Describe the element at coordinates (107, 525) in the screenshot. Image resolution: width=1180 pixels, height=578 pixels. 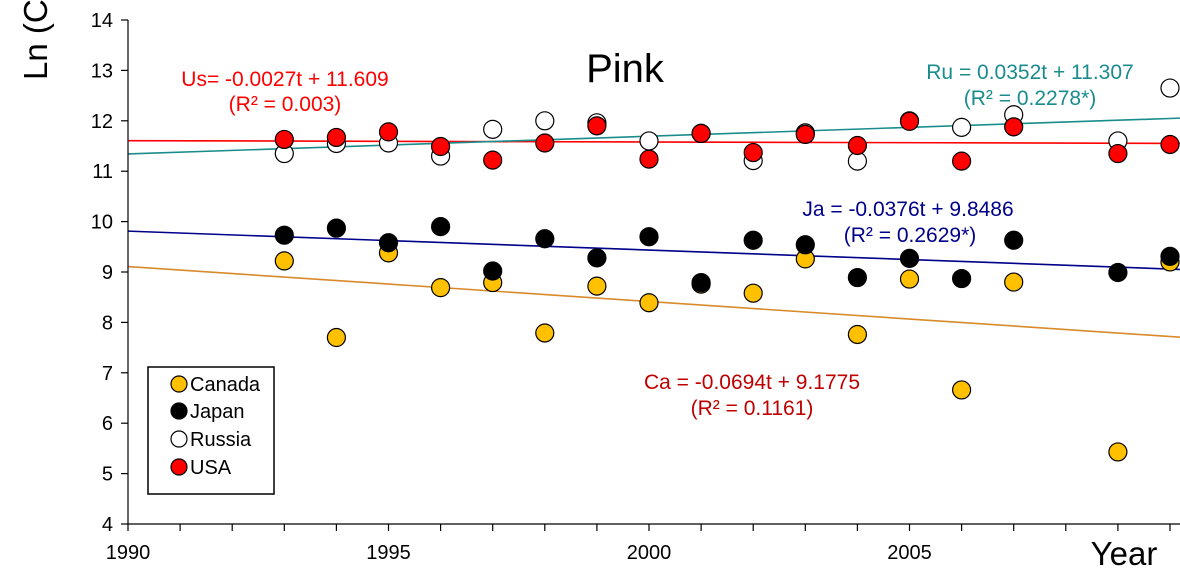
I see `y-tick-label: 4` at that location.